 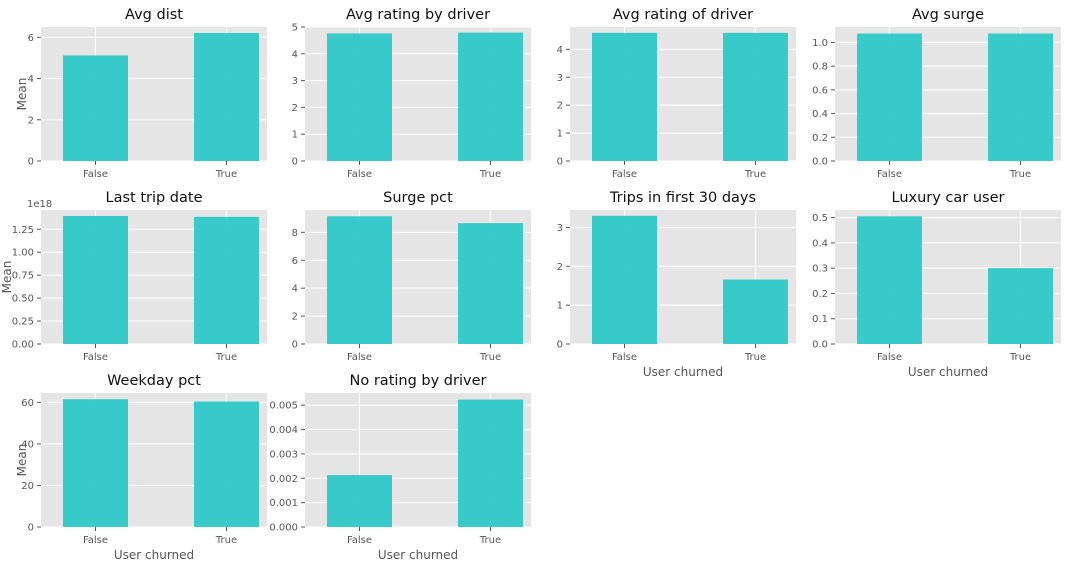 I want to click on y-offset-text: 1e18, so click(x=39, y=204).